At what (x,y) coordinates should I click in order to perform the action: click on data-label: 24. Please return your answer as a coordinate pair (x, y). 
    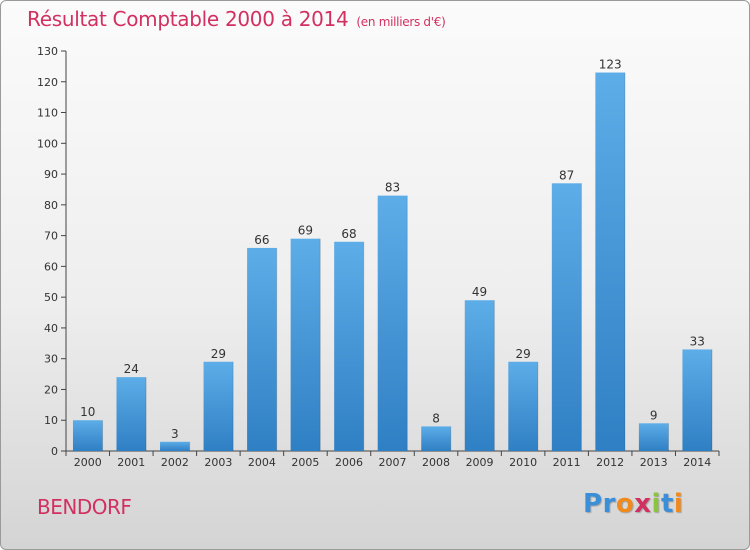
    Looking at the image, I should click on (131, 369).